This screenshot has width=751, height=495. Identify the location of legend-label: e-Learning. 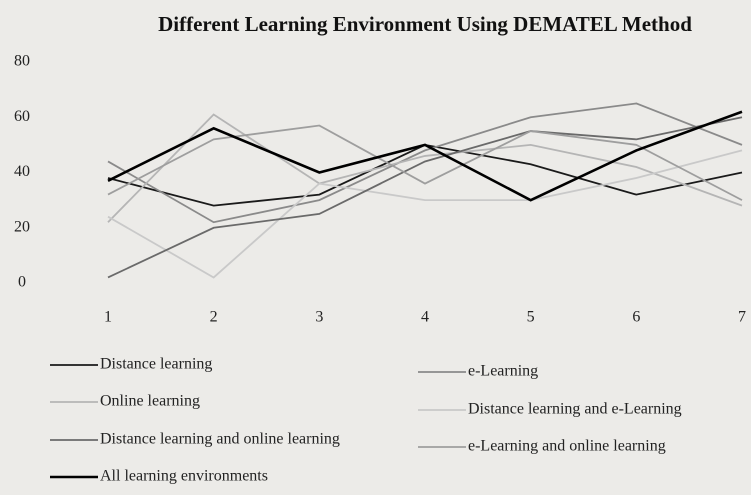
(503, 371).